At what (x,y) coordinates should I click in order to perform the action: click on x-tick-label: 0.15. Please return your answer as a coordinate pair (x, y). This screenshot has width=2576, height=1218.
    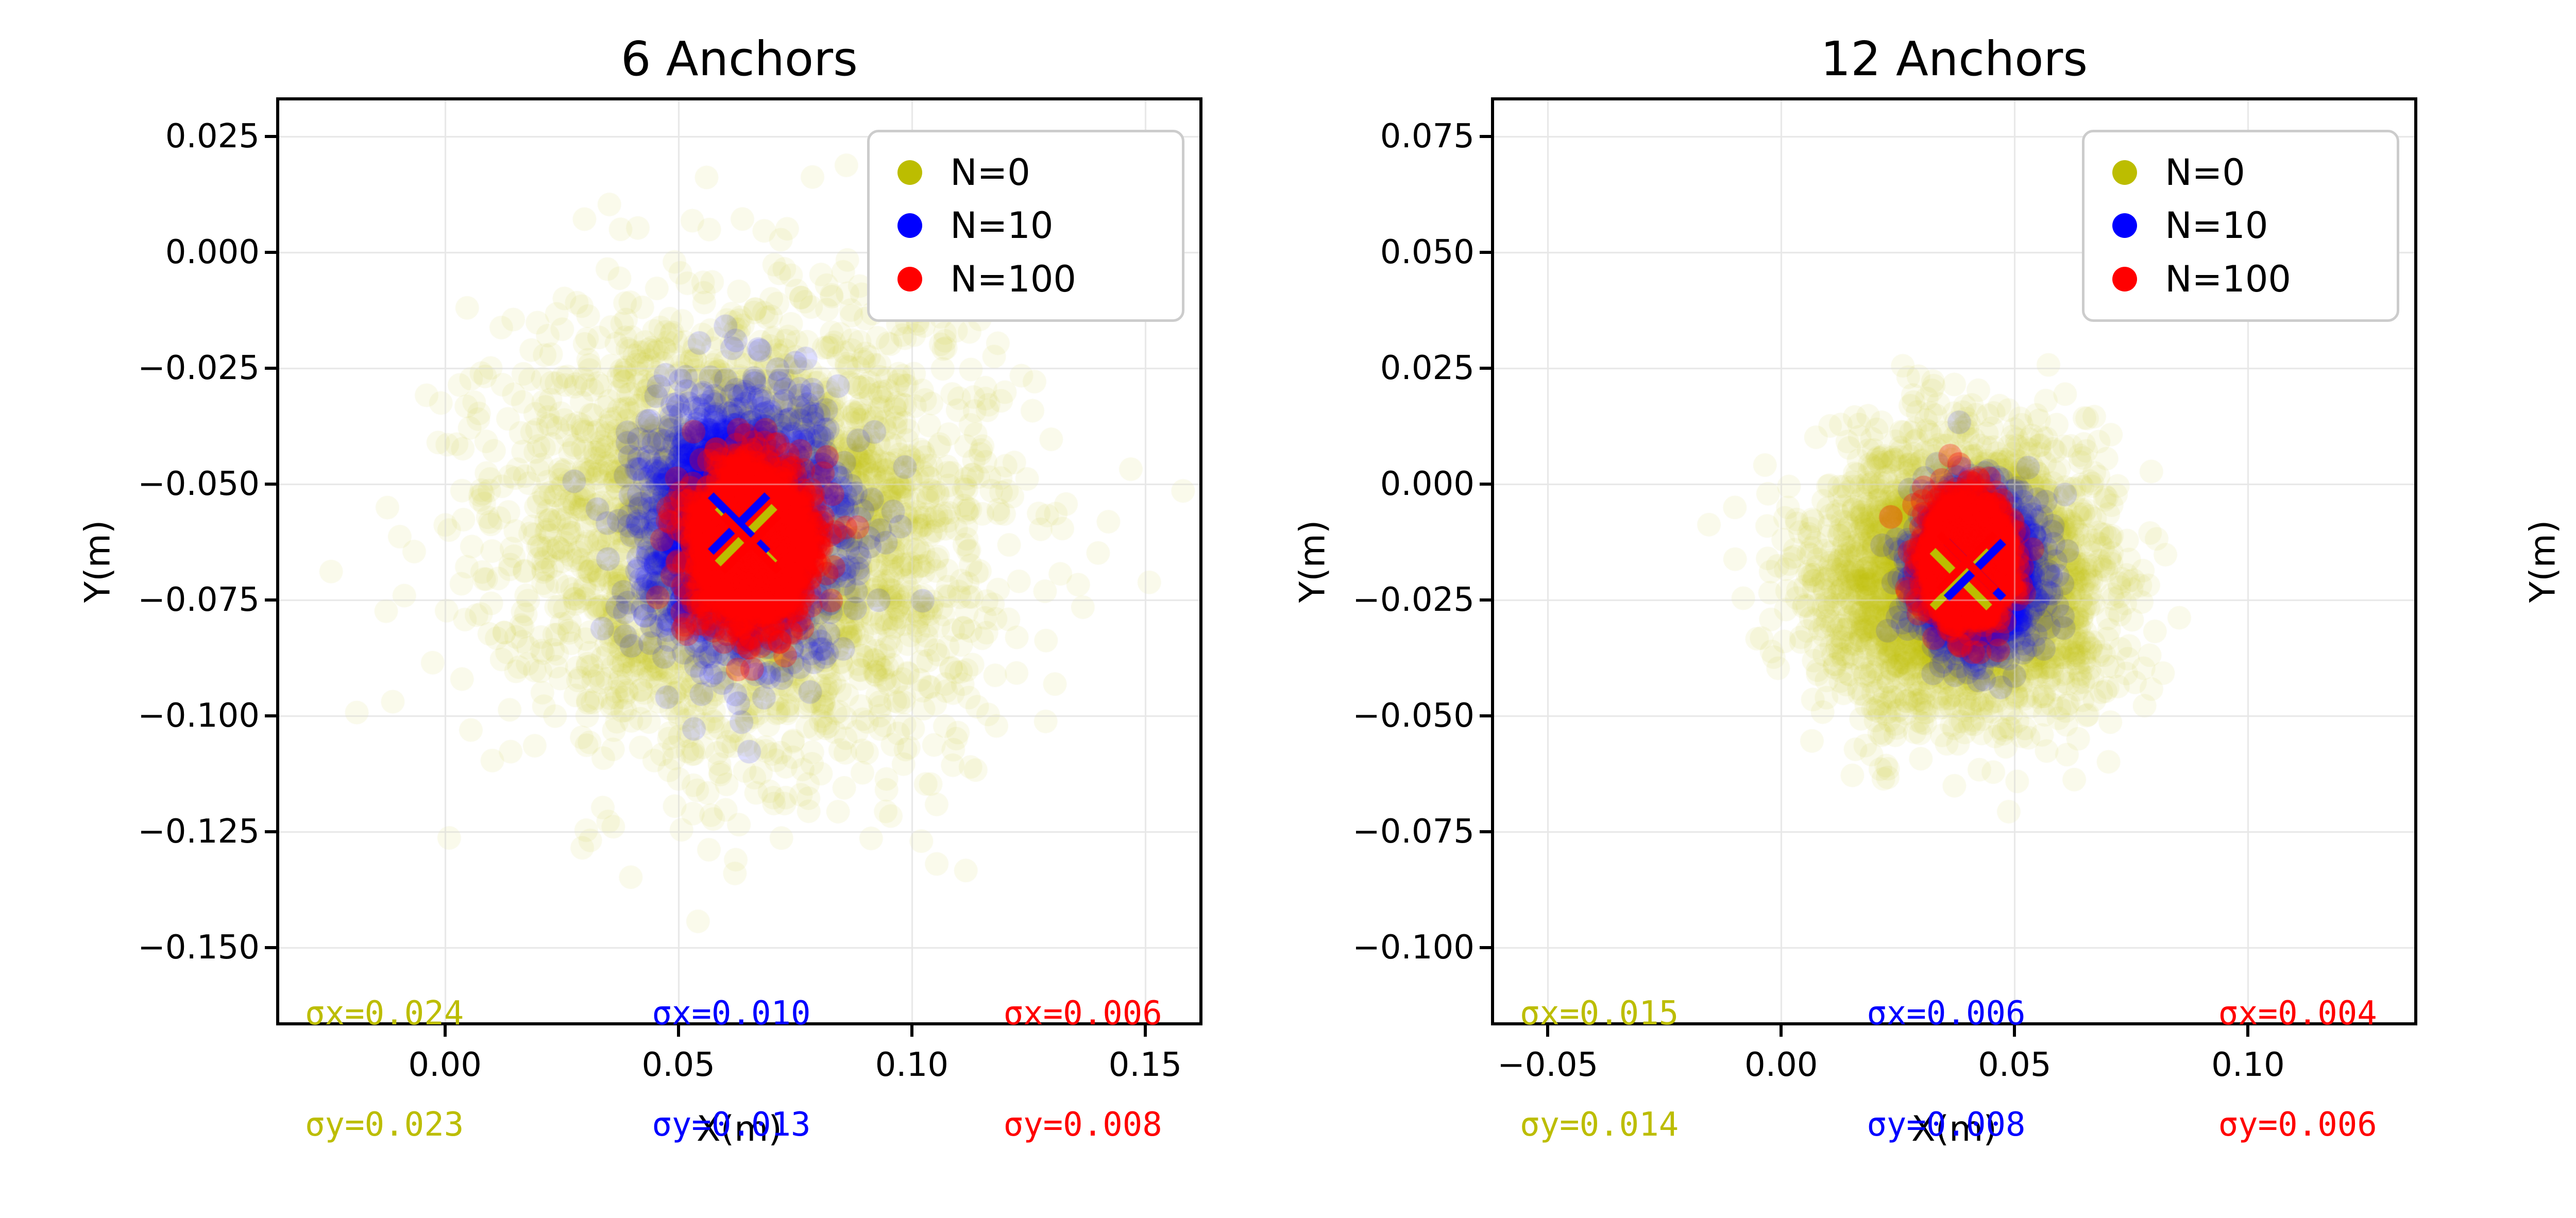
    Looking at the image, I should click on (1145, 1065).